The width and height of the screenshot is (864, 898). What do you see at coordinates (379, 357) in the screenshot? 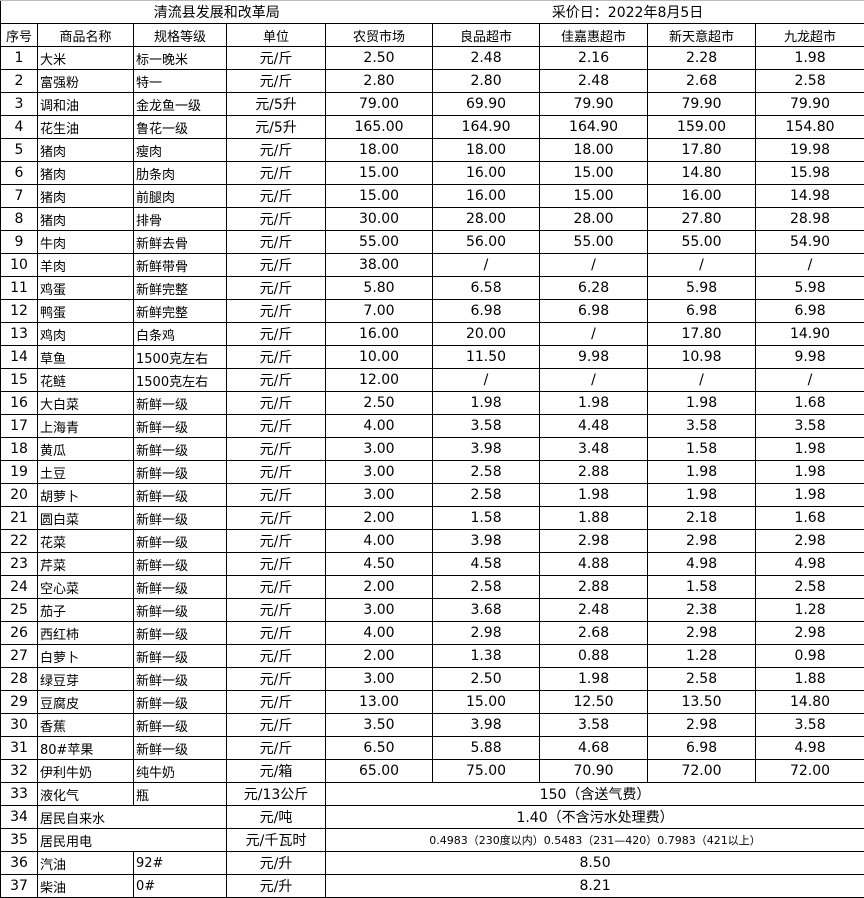
I see `price-cell: 10.00` at bounding box center [379, 357].